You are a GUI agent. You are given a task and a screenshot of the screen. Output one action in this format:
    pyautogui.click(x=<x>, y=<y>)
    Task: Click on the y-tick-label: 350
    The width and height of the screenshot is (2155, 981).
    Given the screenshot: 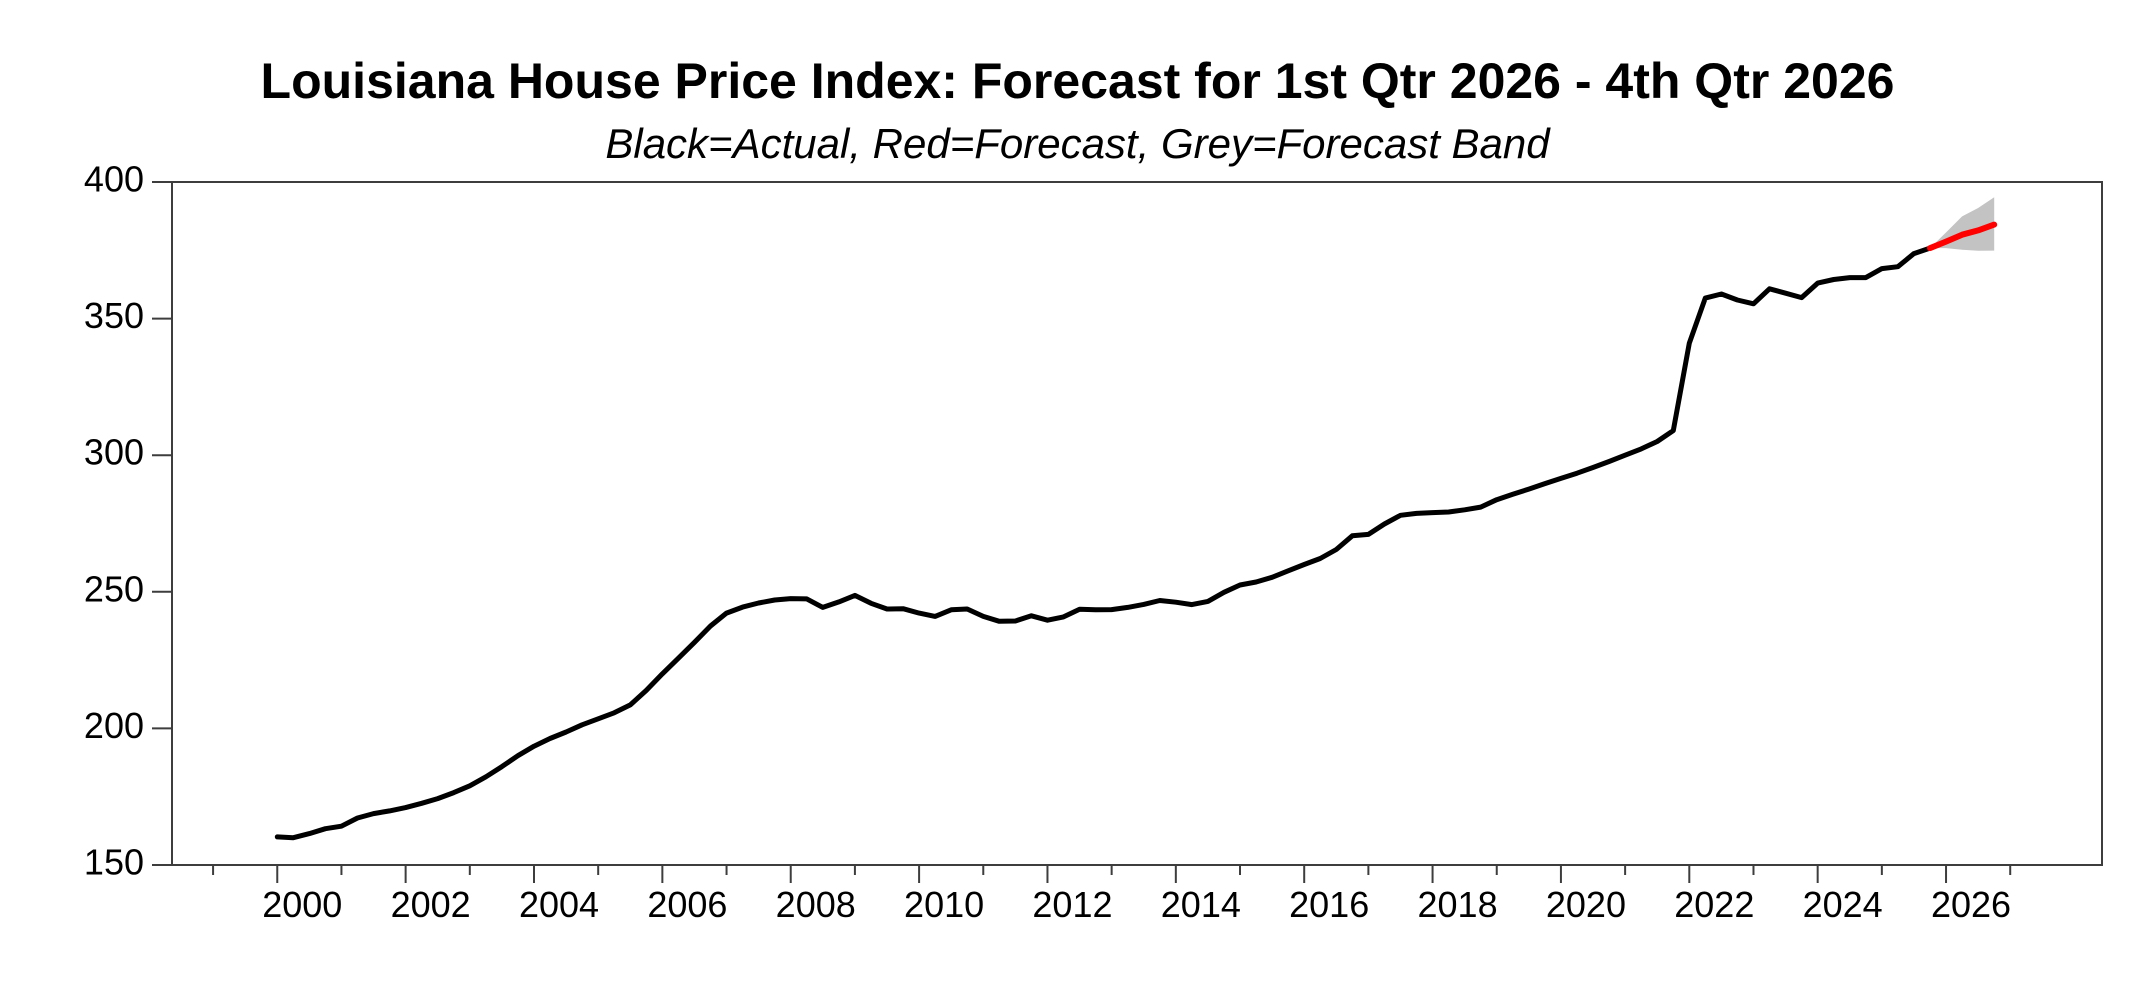 What is the action you would take?
    pyautogui.click(x=114, y=315)
    